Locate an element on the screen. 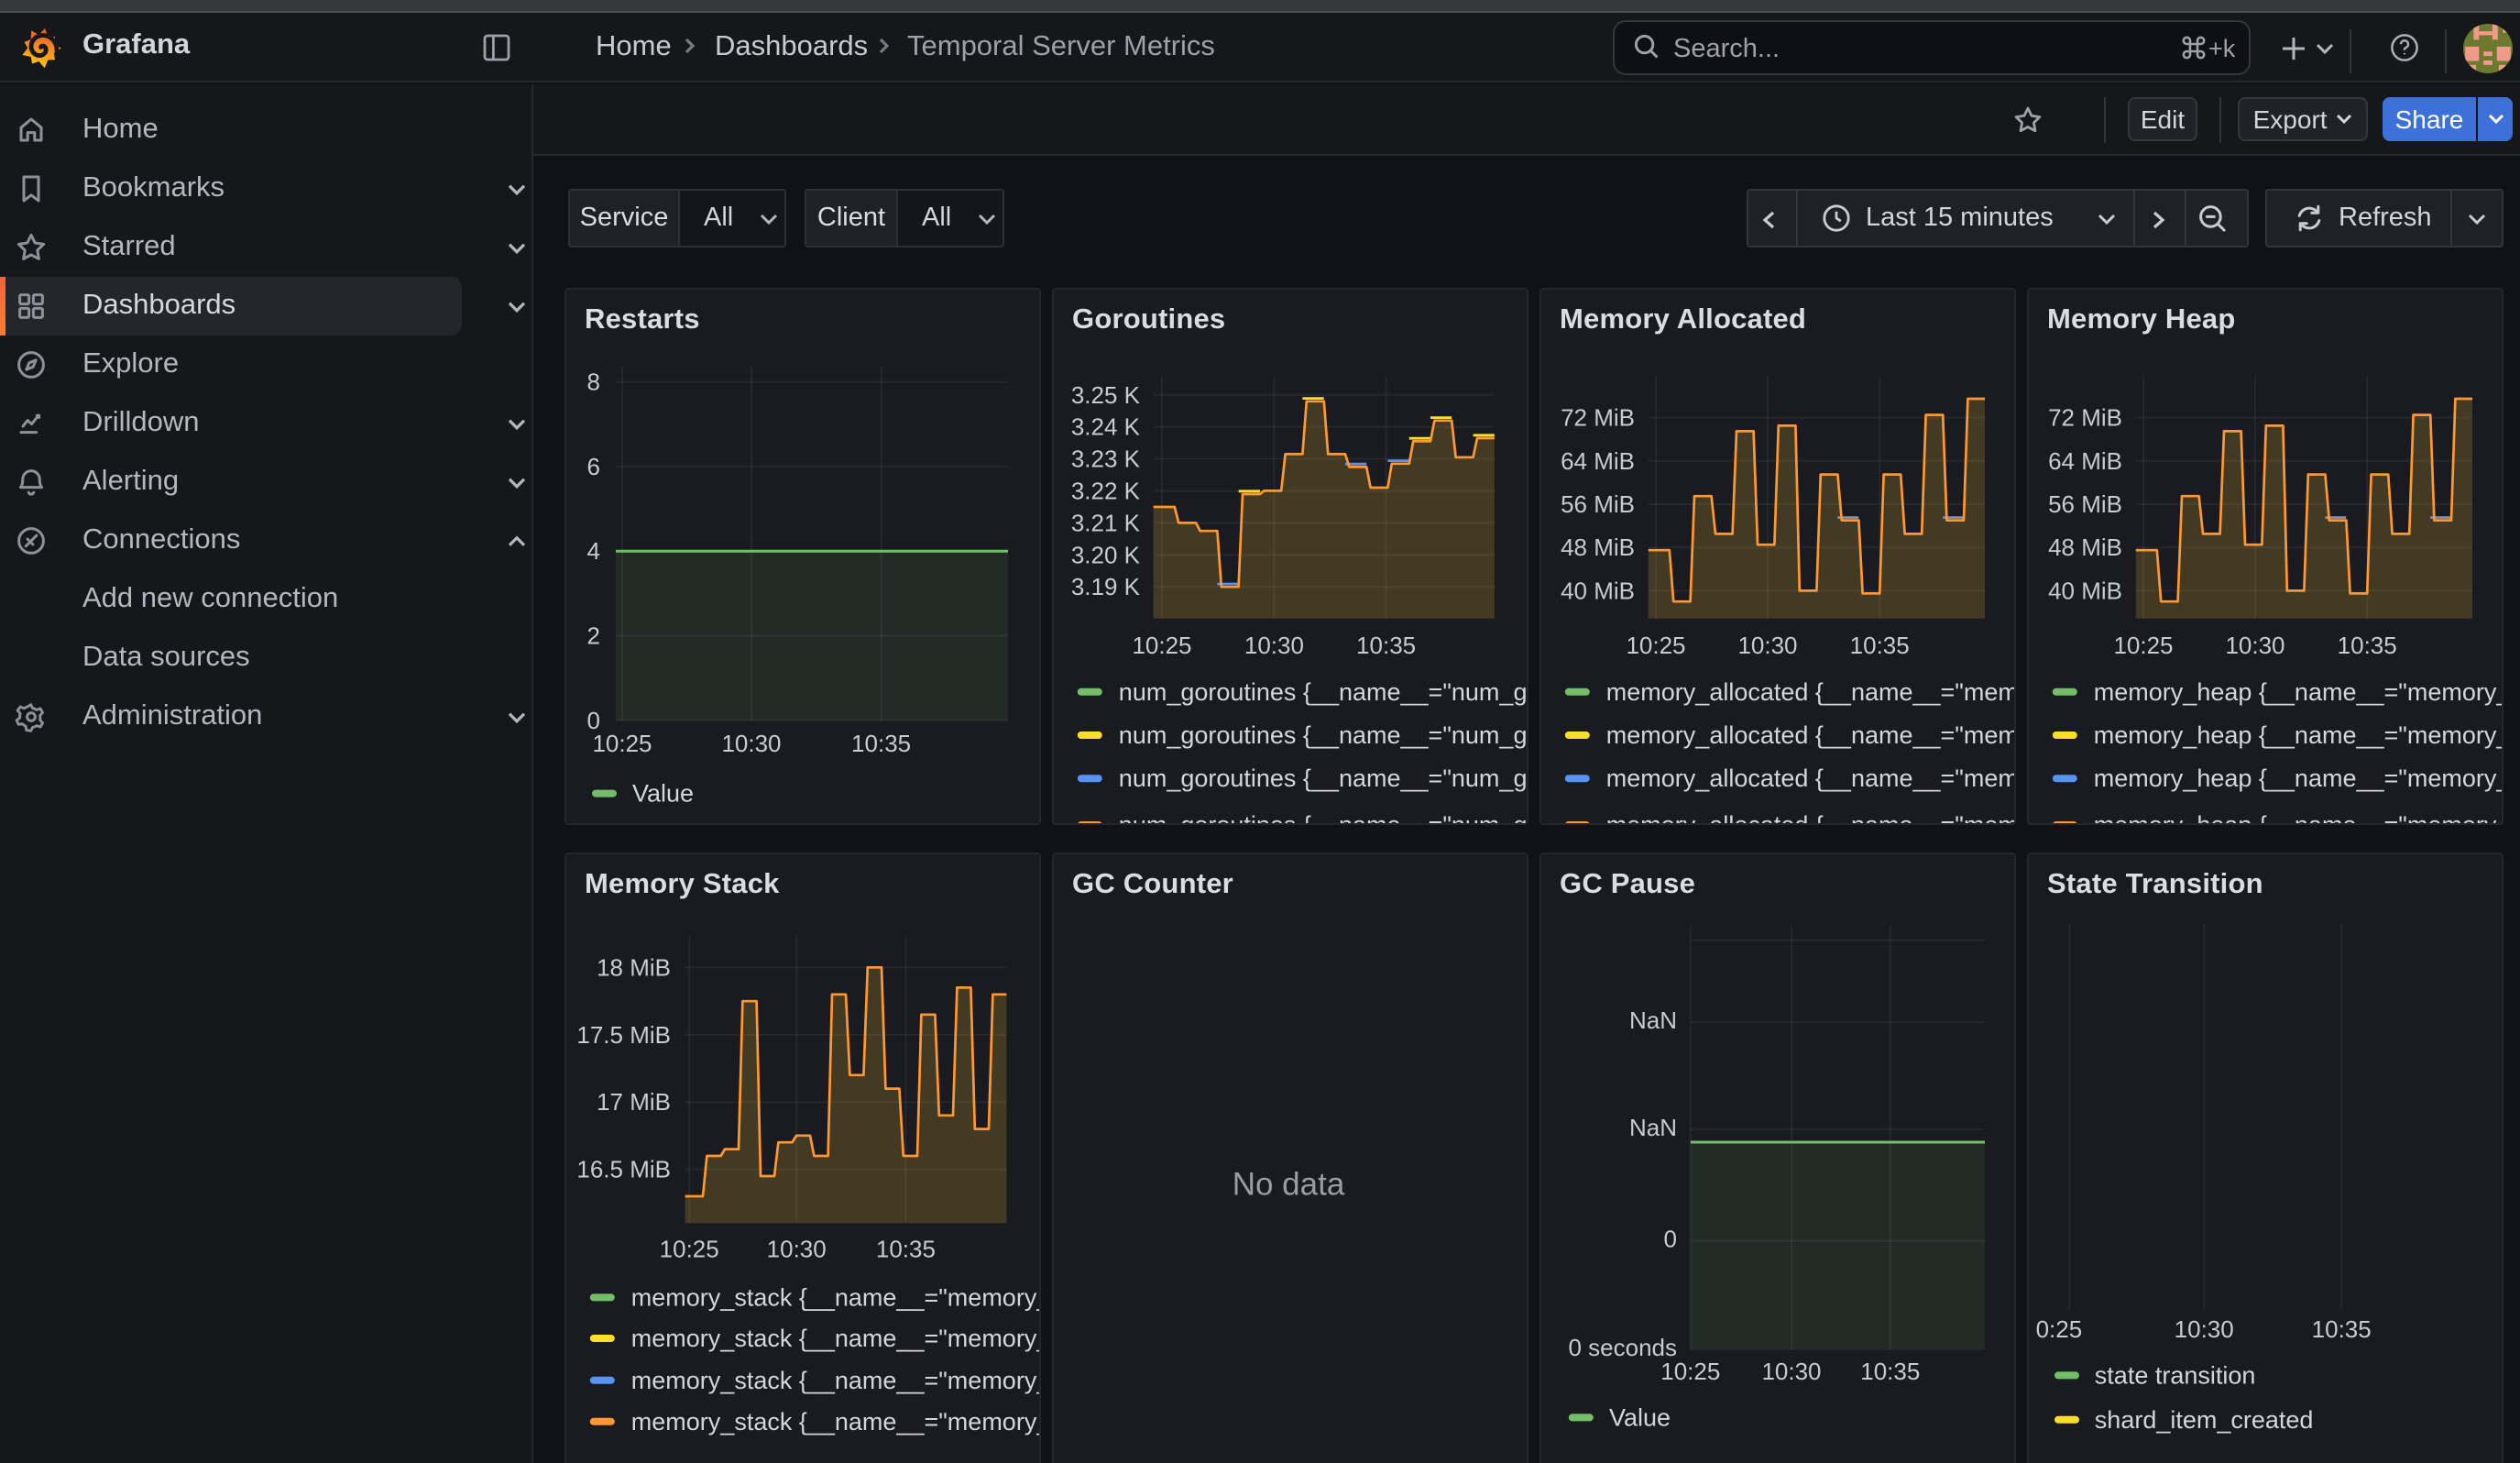 The height and width of the screenshot is (1463, 2520). svg-text: 6 is located at coordinates (593, 466).